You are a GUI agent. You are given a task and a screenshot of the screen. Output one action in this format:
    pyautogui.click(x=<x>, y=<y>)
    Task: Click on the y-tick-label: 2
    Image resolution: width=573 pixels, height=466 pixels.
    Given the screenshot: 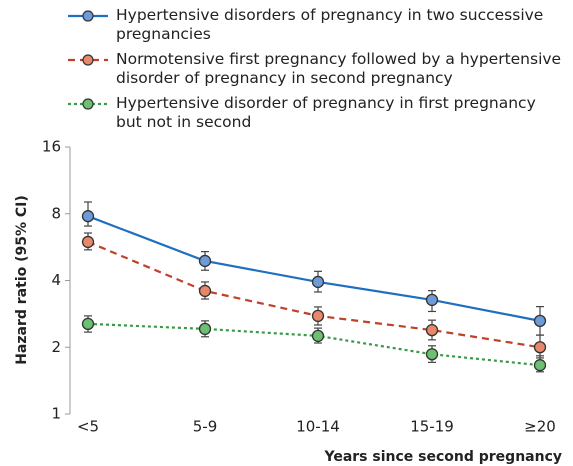 What is the action you would take?
    pyautogui.click(x=56, y=347)
    